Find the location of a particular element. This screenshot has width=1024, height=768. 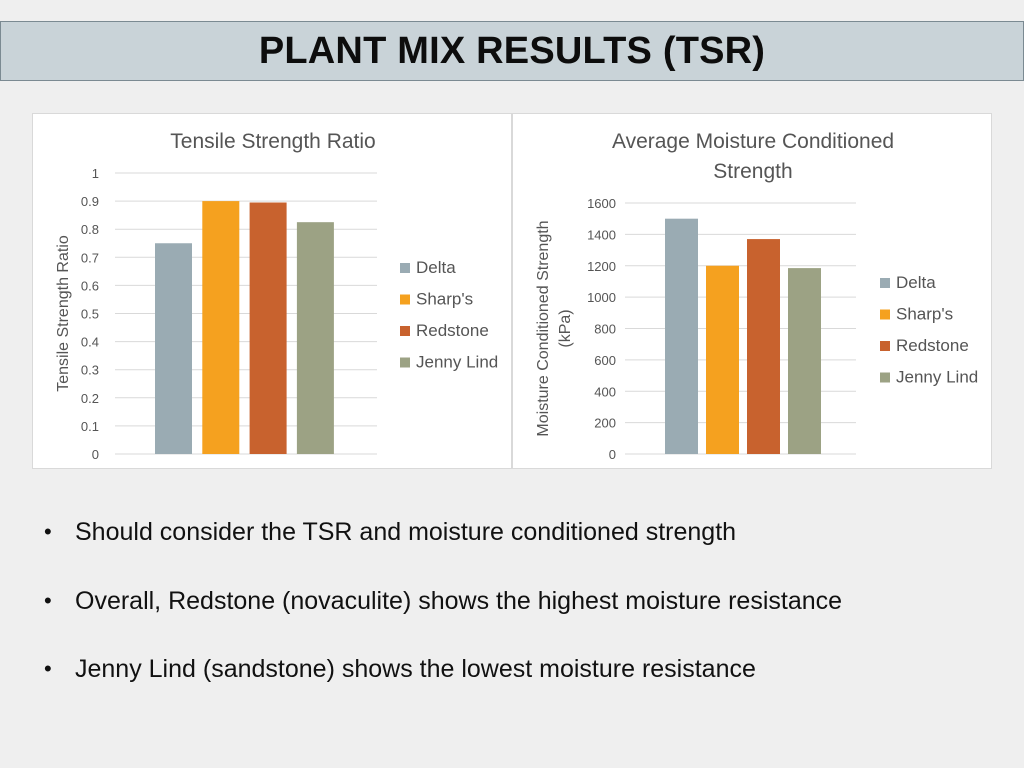

y-tick-label: 0.7 is located at coordinates (90, 257).